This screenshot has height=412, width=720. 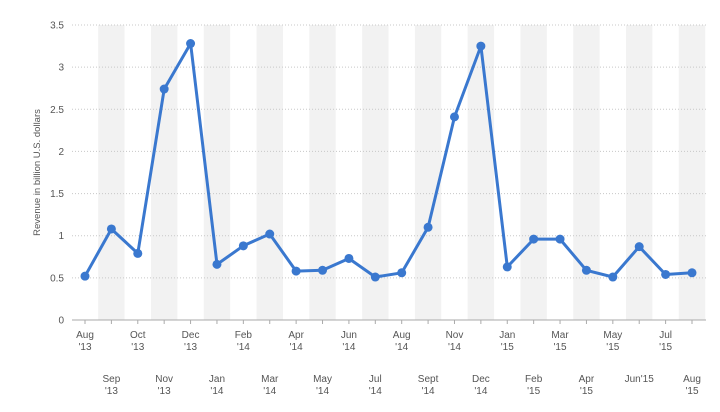 What do you see at coordinates (111, 379) in the screenshot?
I see `x-tick-label: Sep` at bounding box center [111, 379].